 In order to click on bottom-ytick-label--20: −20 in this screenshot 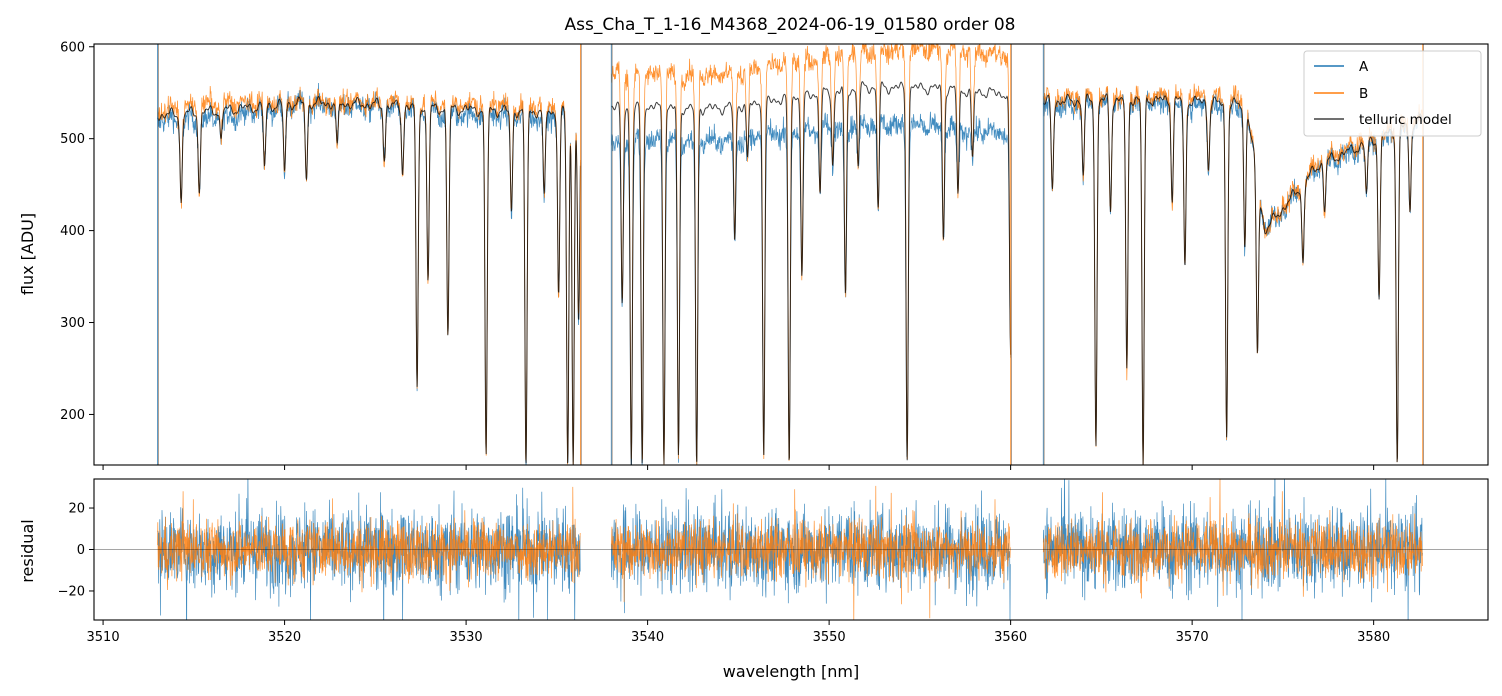, I will do `click(71, 591)`.